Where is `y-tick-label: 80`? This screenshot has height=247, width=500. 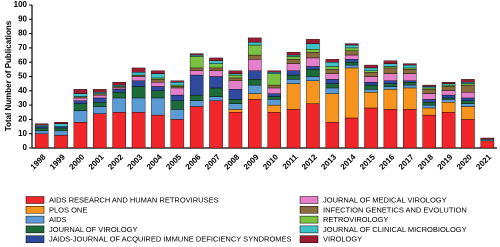 y-tick-label: 80 is located at coordinates (22, 33).